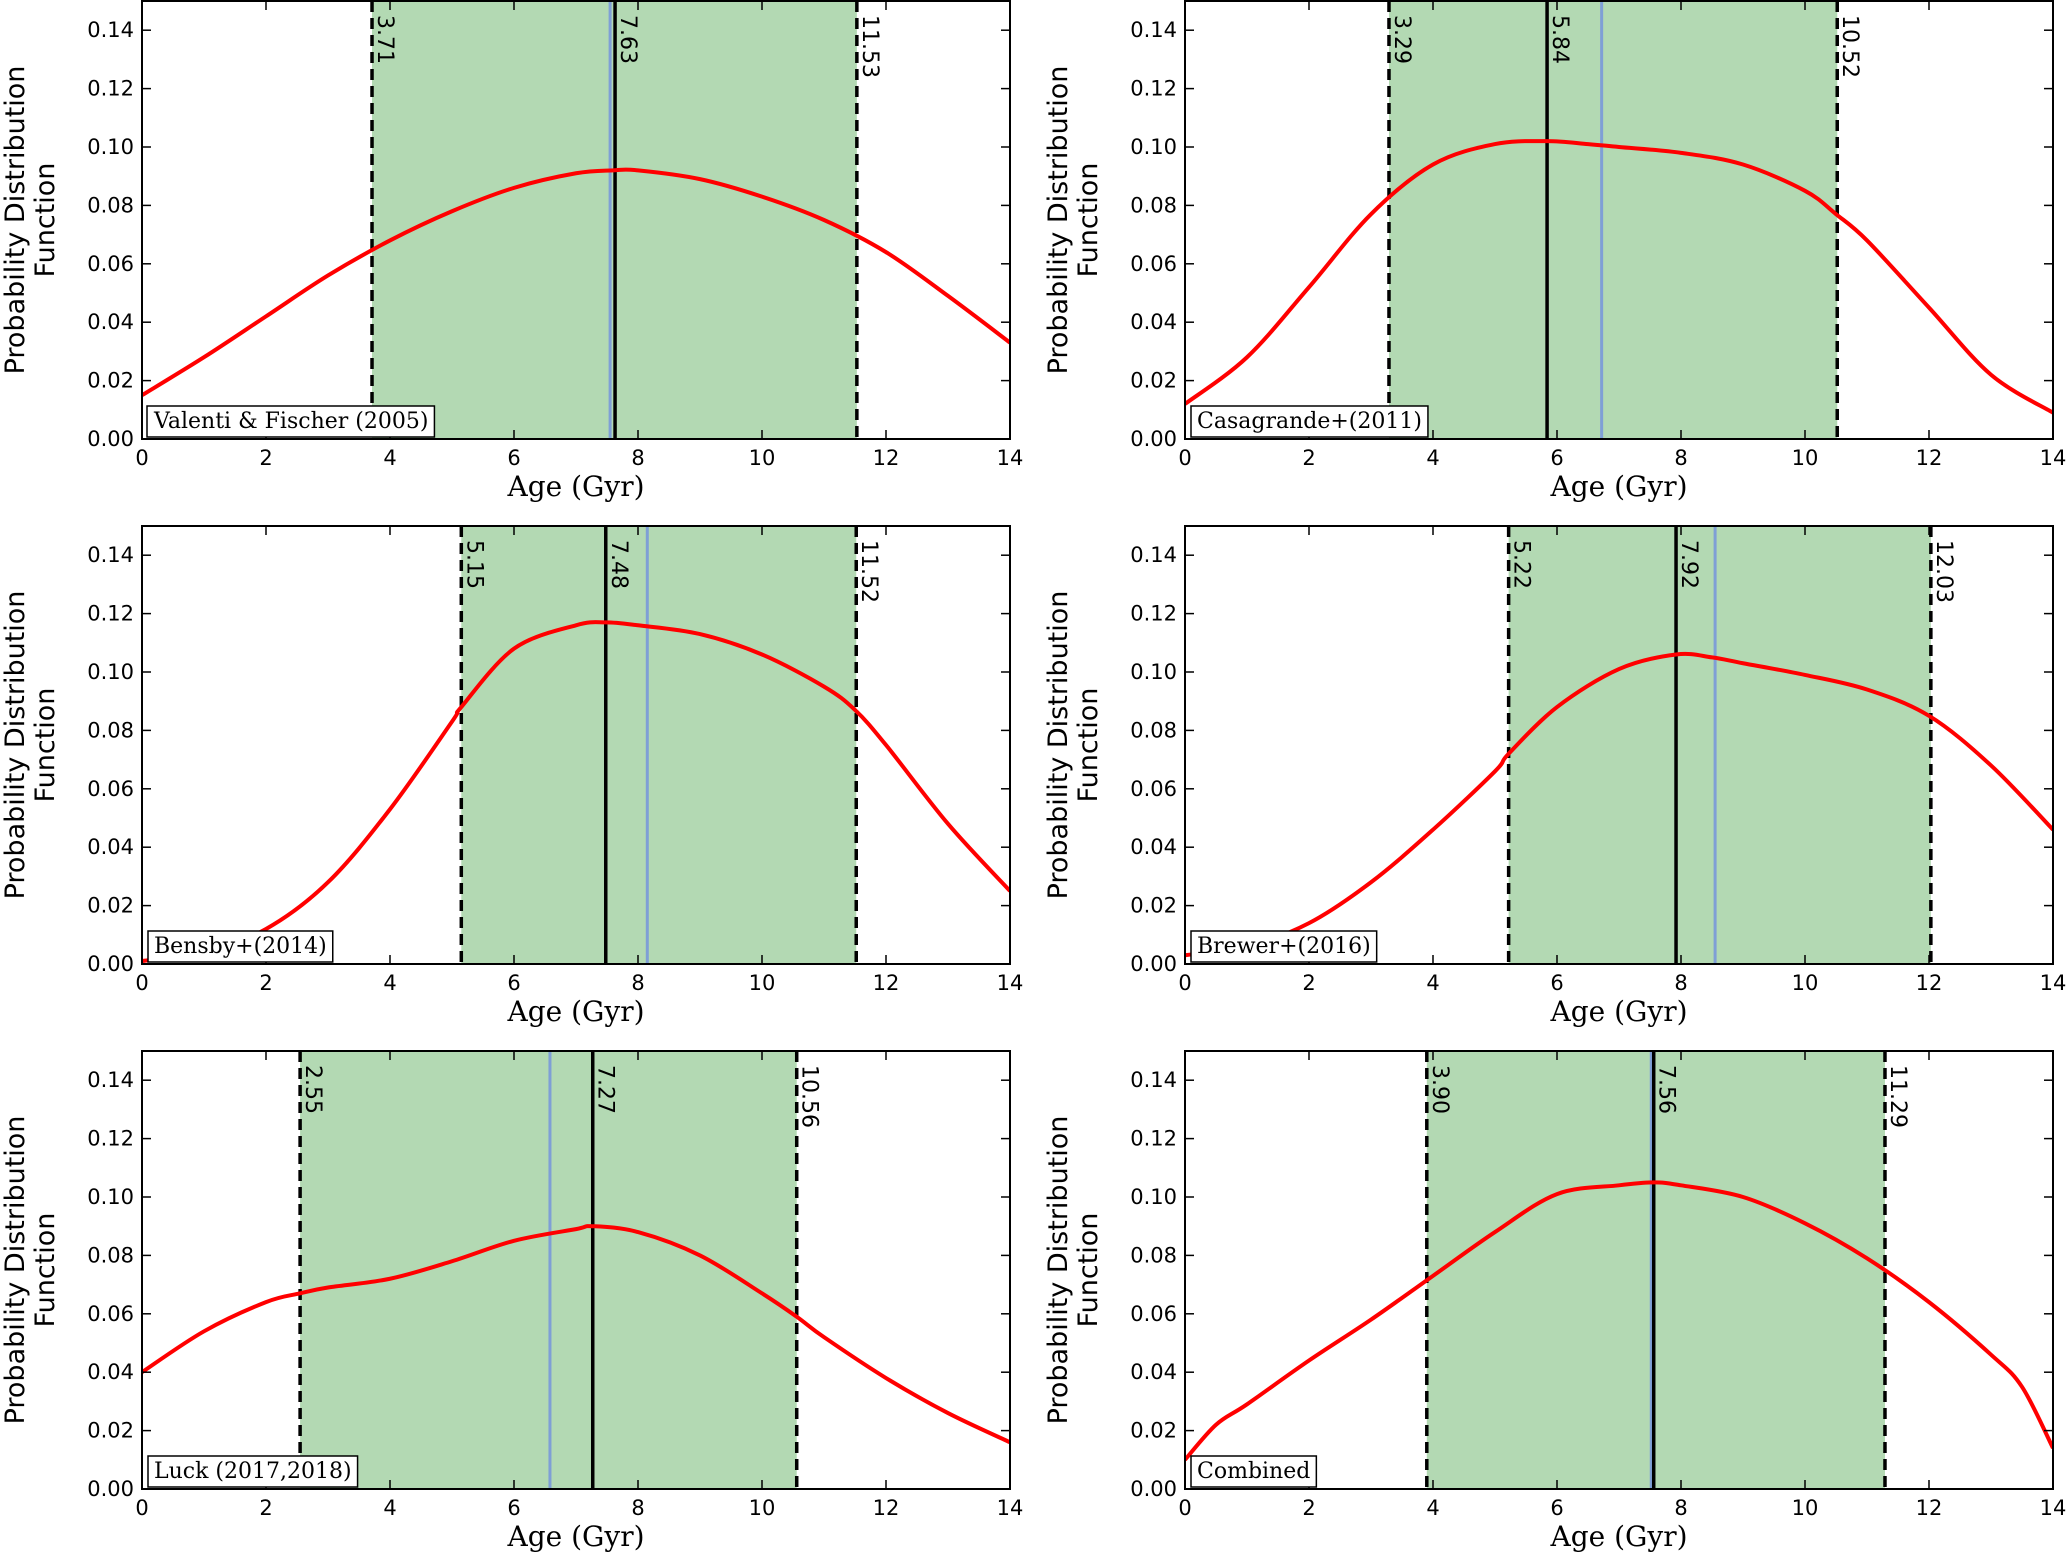 The image size is (2070, 1562). Describe the element at coordinates (1943, 571) in the screenshot. I see `upper-value-label: 12.03` at that location.